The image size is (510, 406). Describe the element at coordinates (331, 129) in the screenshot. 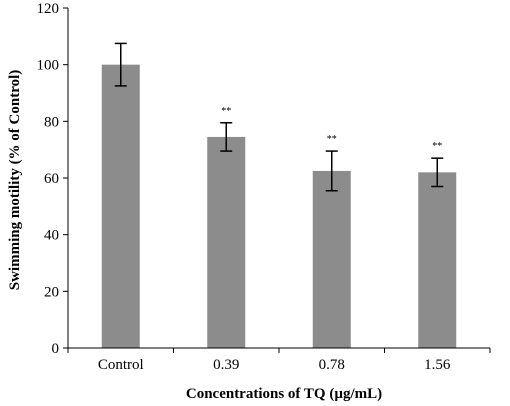

I see `significance-annotations: ** ** **` at that location.